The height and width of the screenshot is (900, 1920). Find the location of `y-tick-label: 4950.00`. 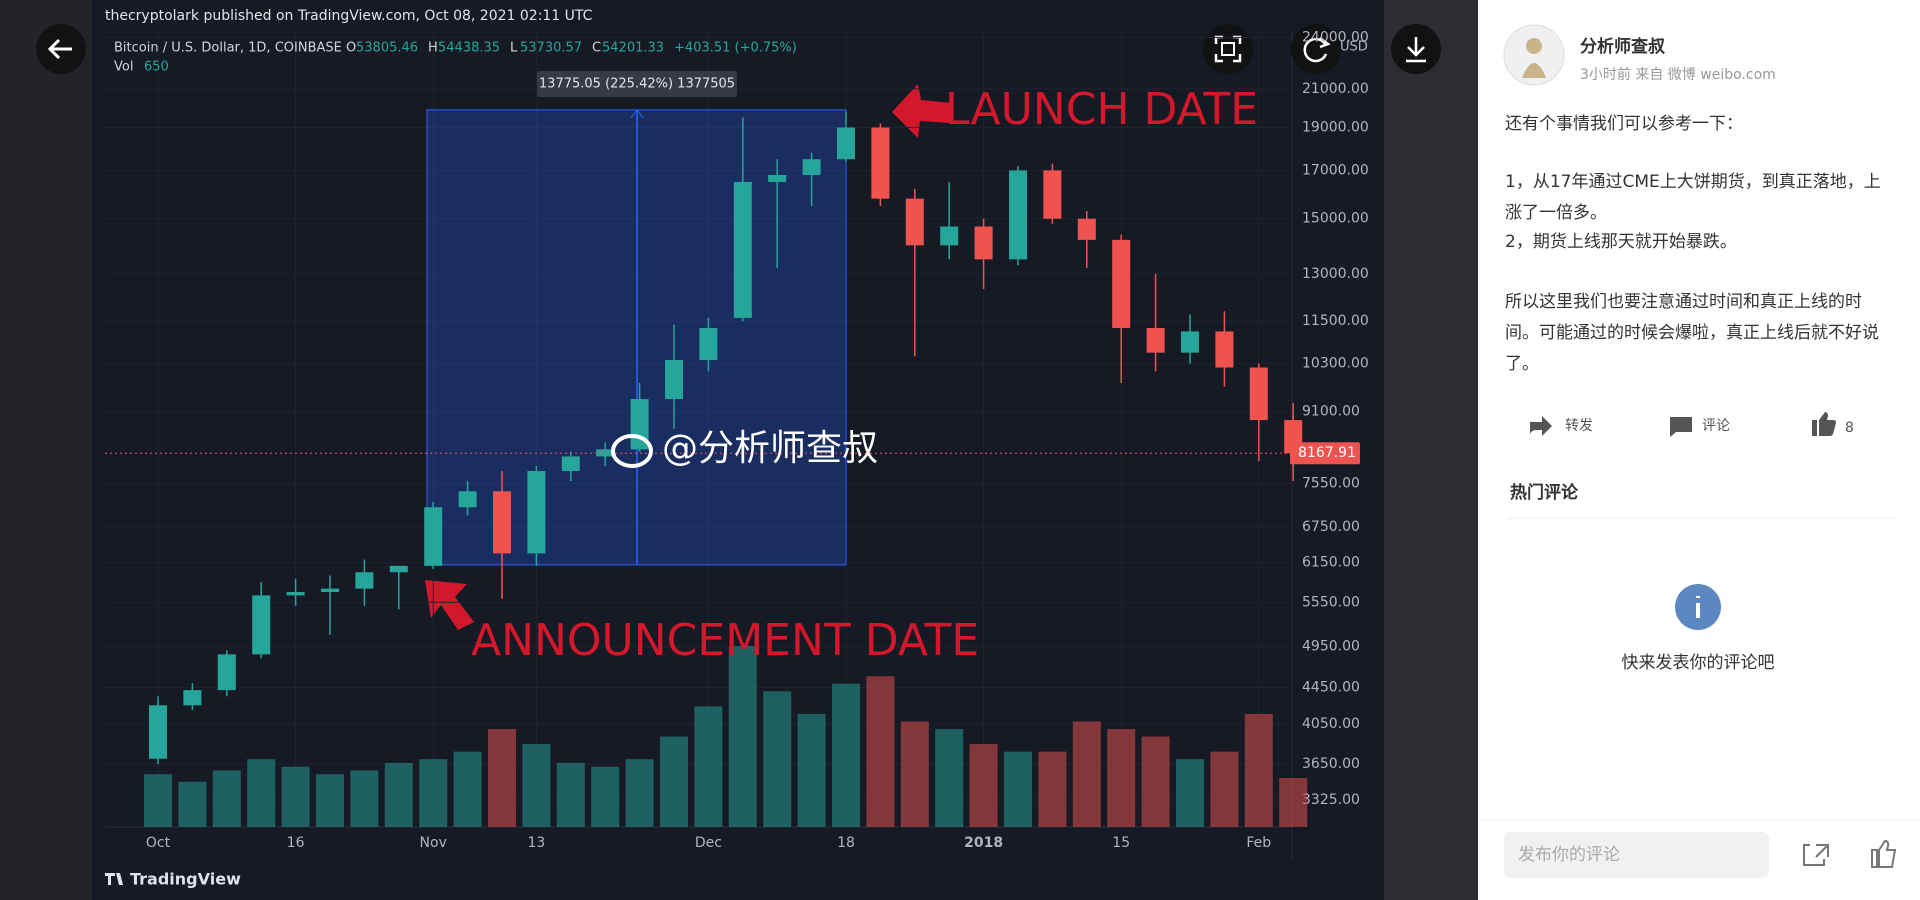

y-tick-label: 4950.00 is located at coordinates (1331, 646).